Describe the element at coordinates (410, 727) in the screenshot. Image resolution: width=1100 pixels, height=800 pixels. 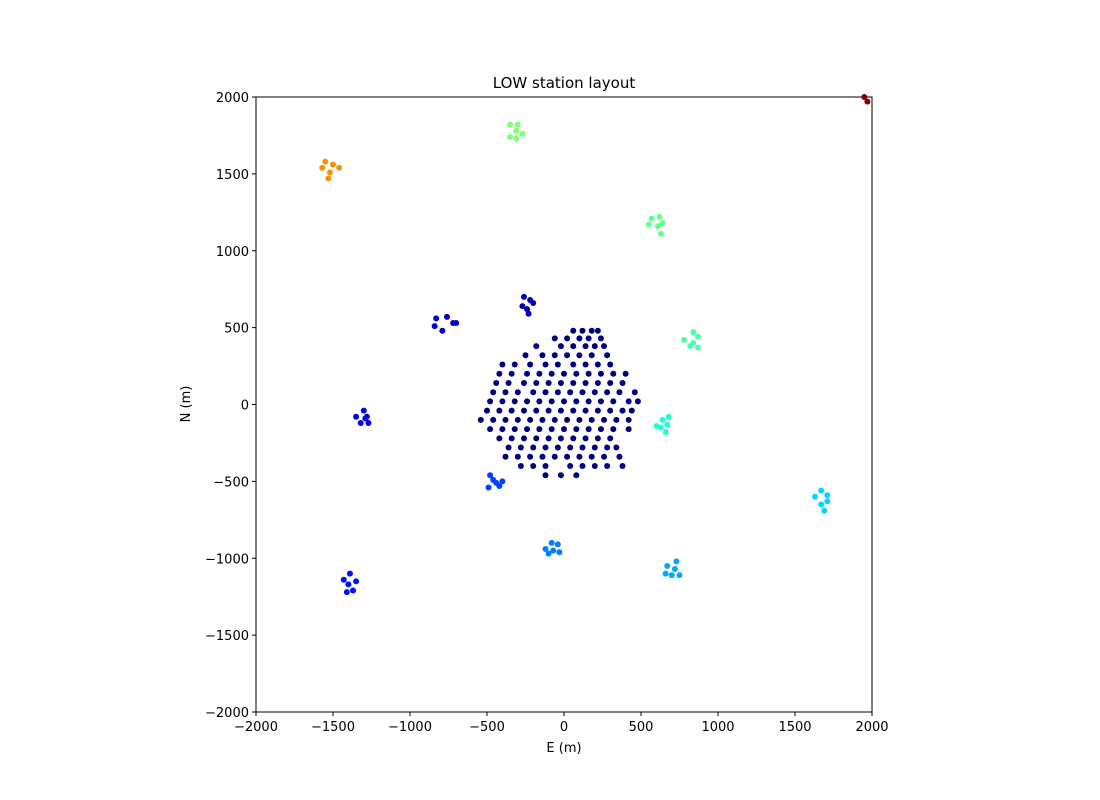
I see `x-tick-label: −1000` at that location.